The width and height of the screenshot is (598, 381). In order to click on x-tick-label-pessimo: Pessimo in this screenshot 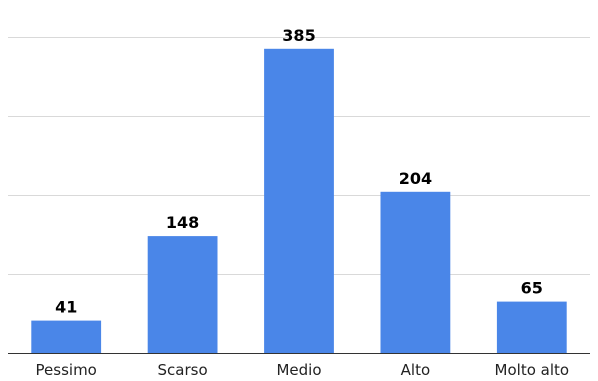, I will do `click(66, 370)`.